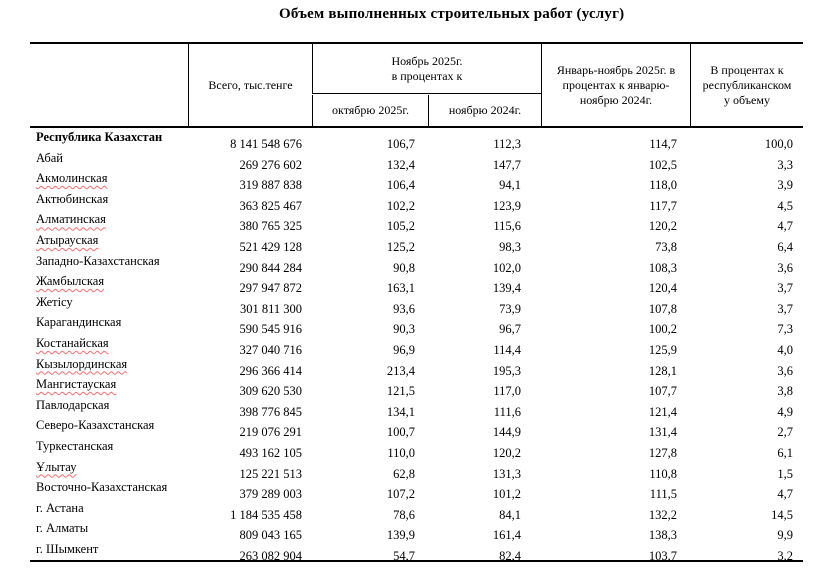 The height and width of the screenshot is (578, 837). Describe the element at coordinates (56, 466) in the screenshot. I see `region-name-cell: Ұлытау` at that location.